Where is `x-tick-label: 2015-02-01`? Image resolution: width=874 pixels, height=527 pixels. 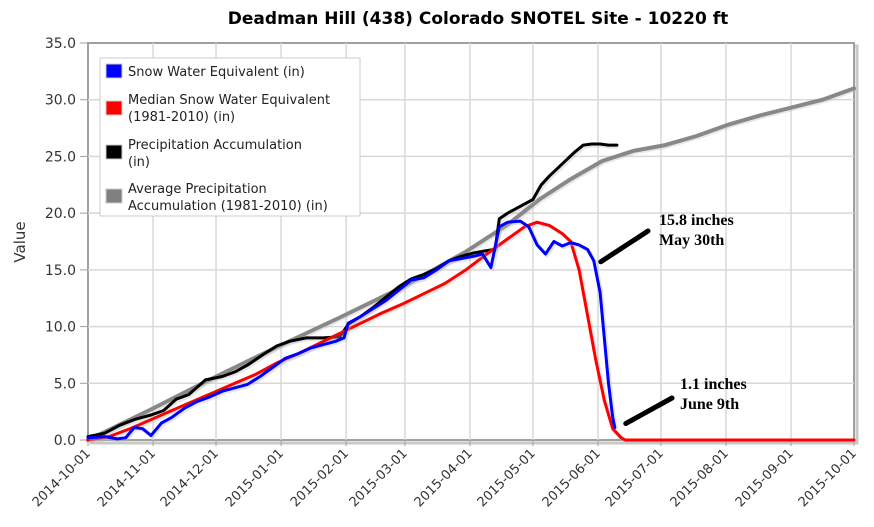
x-tick-label: 2015-02-01 is located at coordinates (320, 478).